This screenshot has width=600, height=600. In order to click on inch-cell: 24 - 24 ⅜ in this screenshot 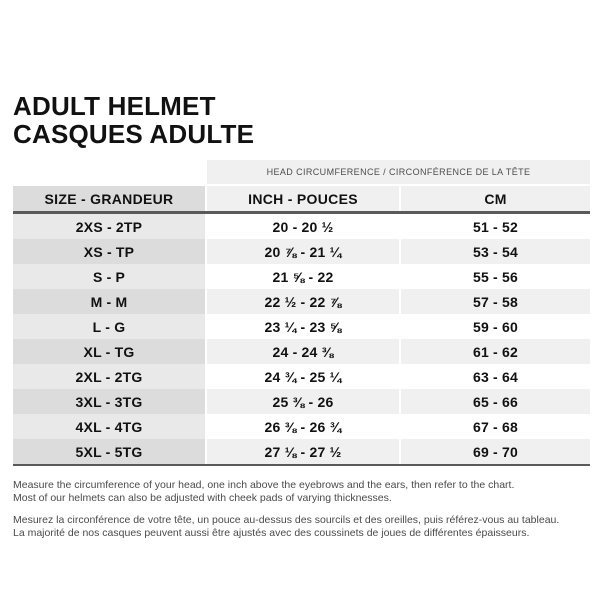, I will do `click(303, 351)`.